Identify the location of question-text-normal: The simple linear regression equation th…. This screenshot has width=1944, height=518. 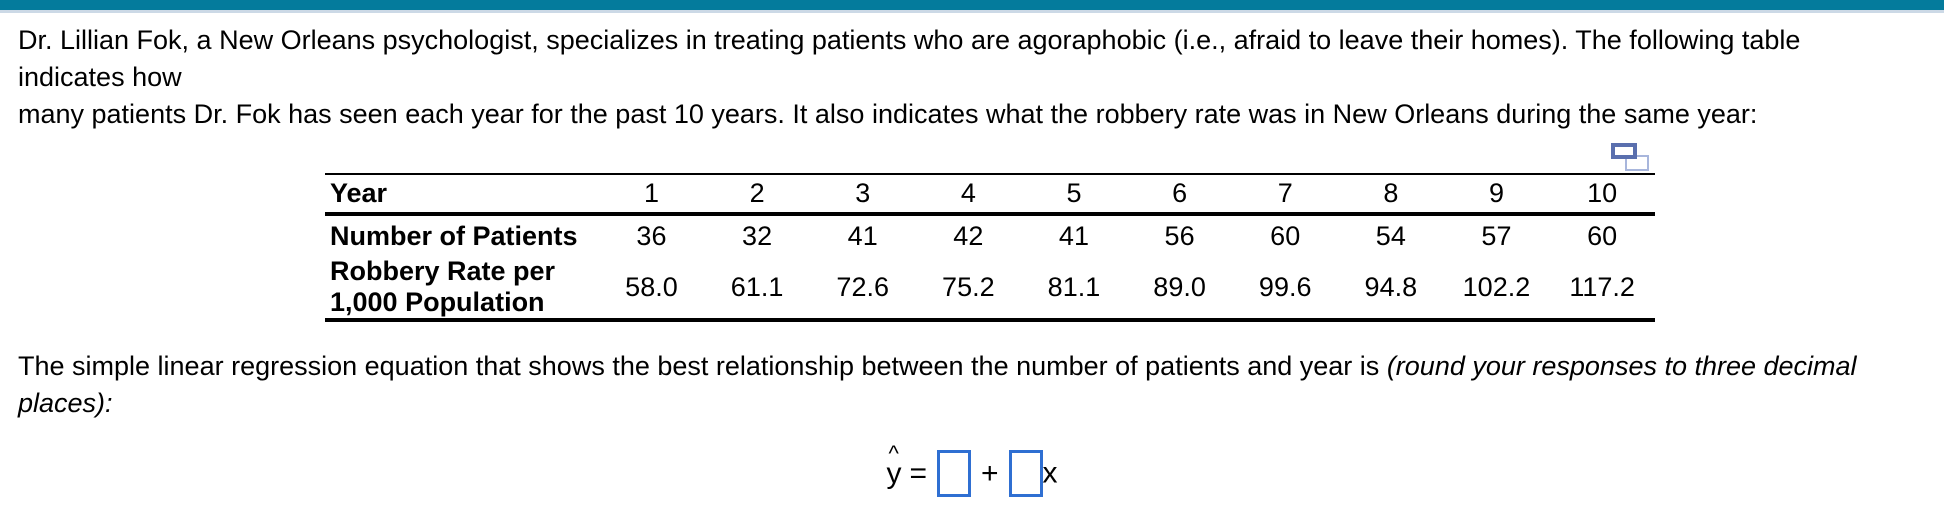
(702, 366).